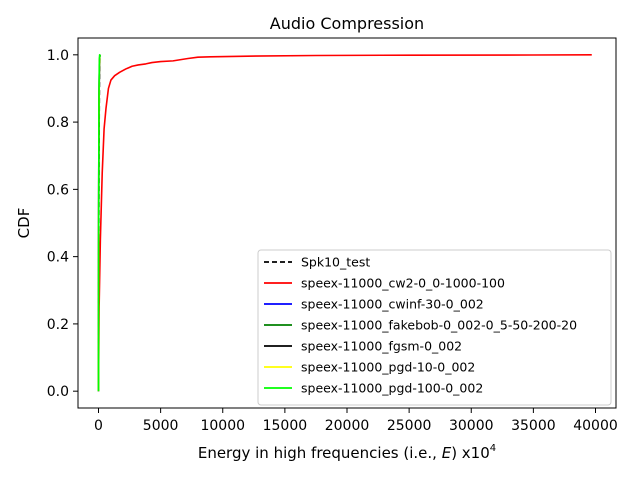 The height and width of the screenshot is (480, 640). What do you see at coordinates (347, 23) in the screenshot?
I see `chart-title: Audio Compression` at bounding box center [347, 23].